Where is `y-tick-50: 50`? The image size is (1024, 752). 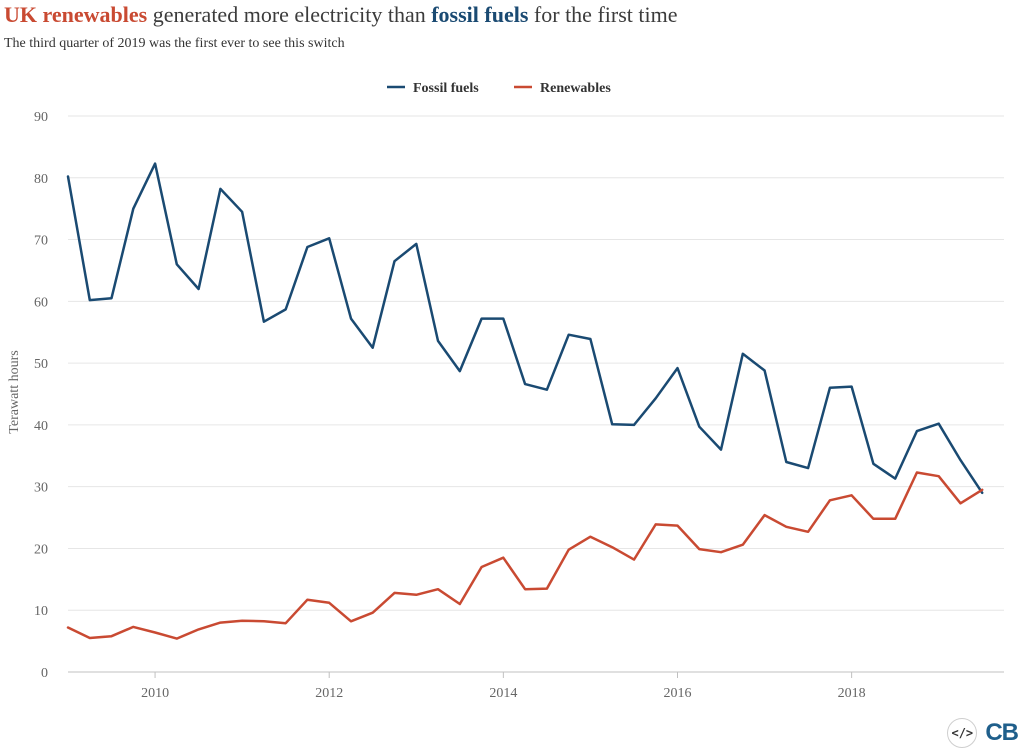 y-tick-50: 50 is located at coordinates (41, 364).